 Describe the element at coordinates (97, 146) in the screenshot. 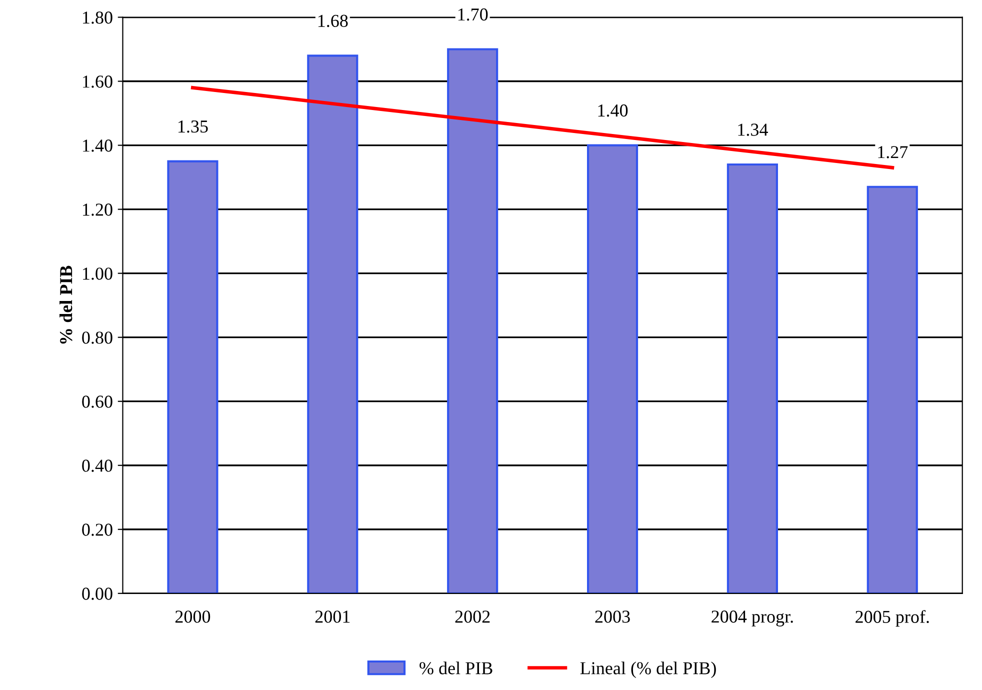

I see `y-tick-label: 1.40` at that location.